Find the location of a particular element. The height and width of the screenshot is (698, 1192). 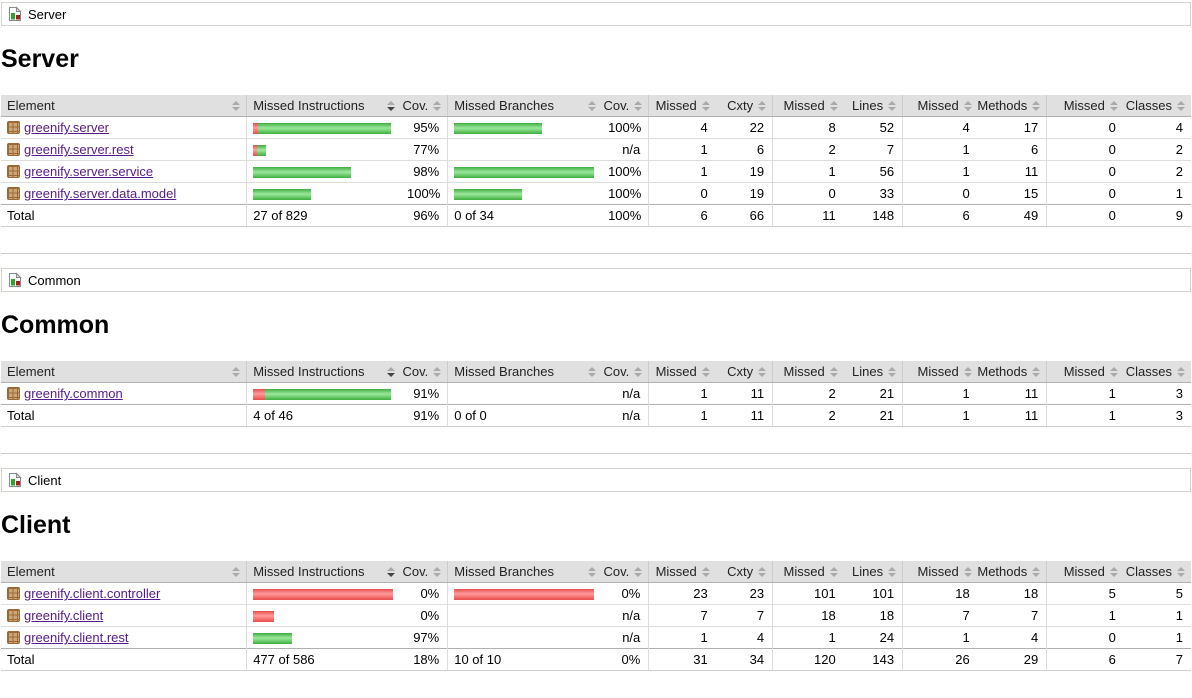

instruction-coverage-percent: 95% is located at coordinates (424, 127).